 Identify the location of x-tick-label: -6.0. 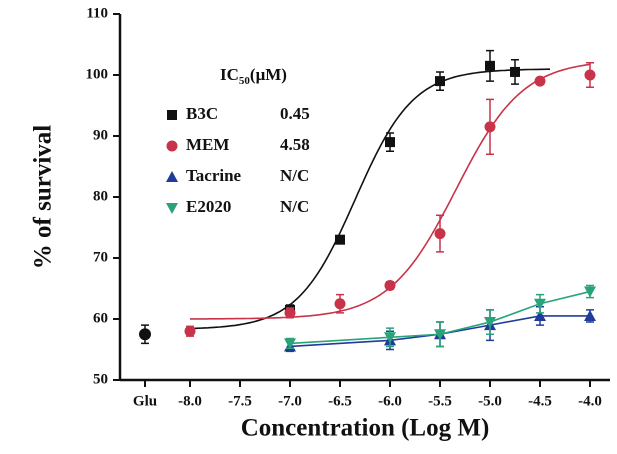
(390, 401).